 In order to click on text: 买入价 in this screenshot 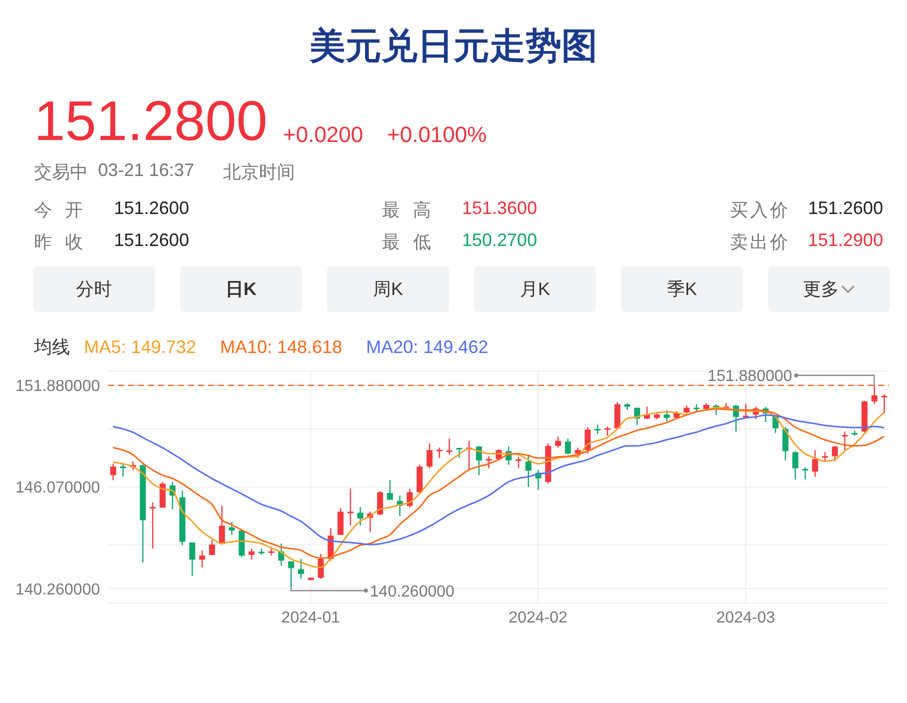, I will do `click(760, 210)`.